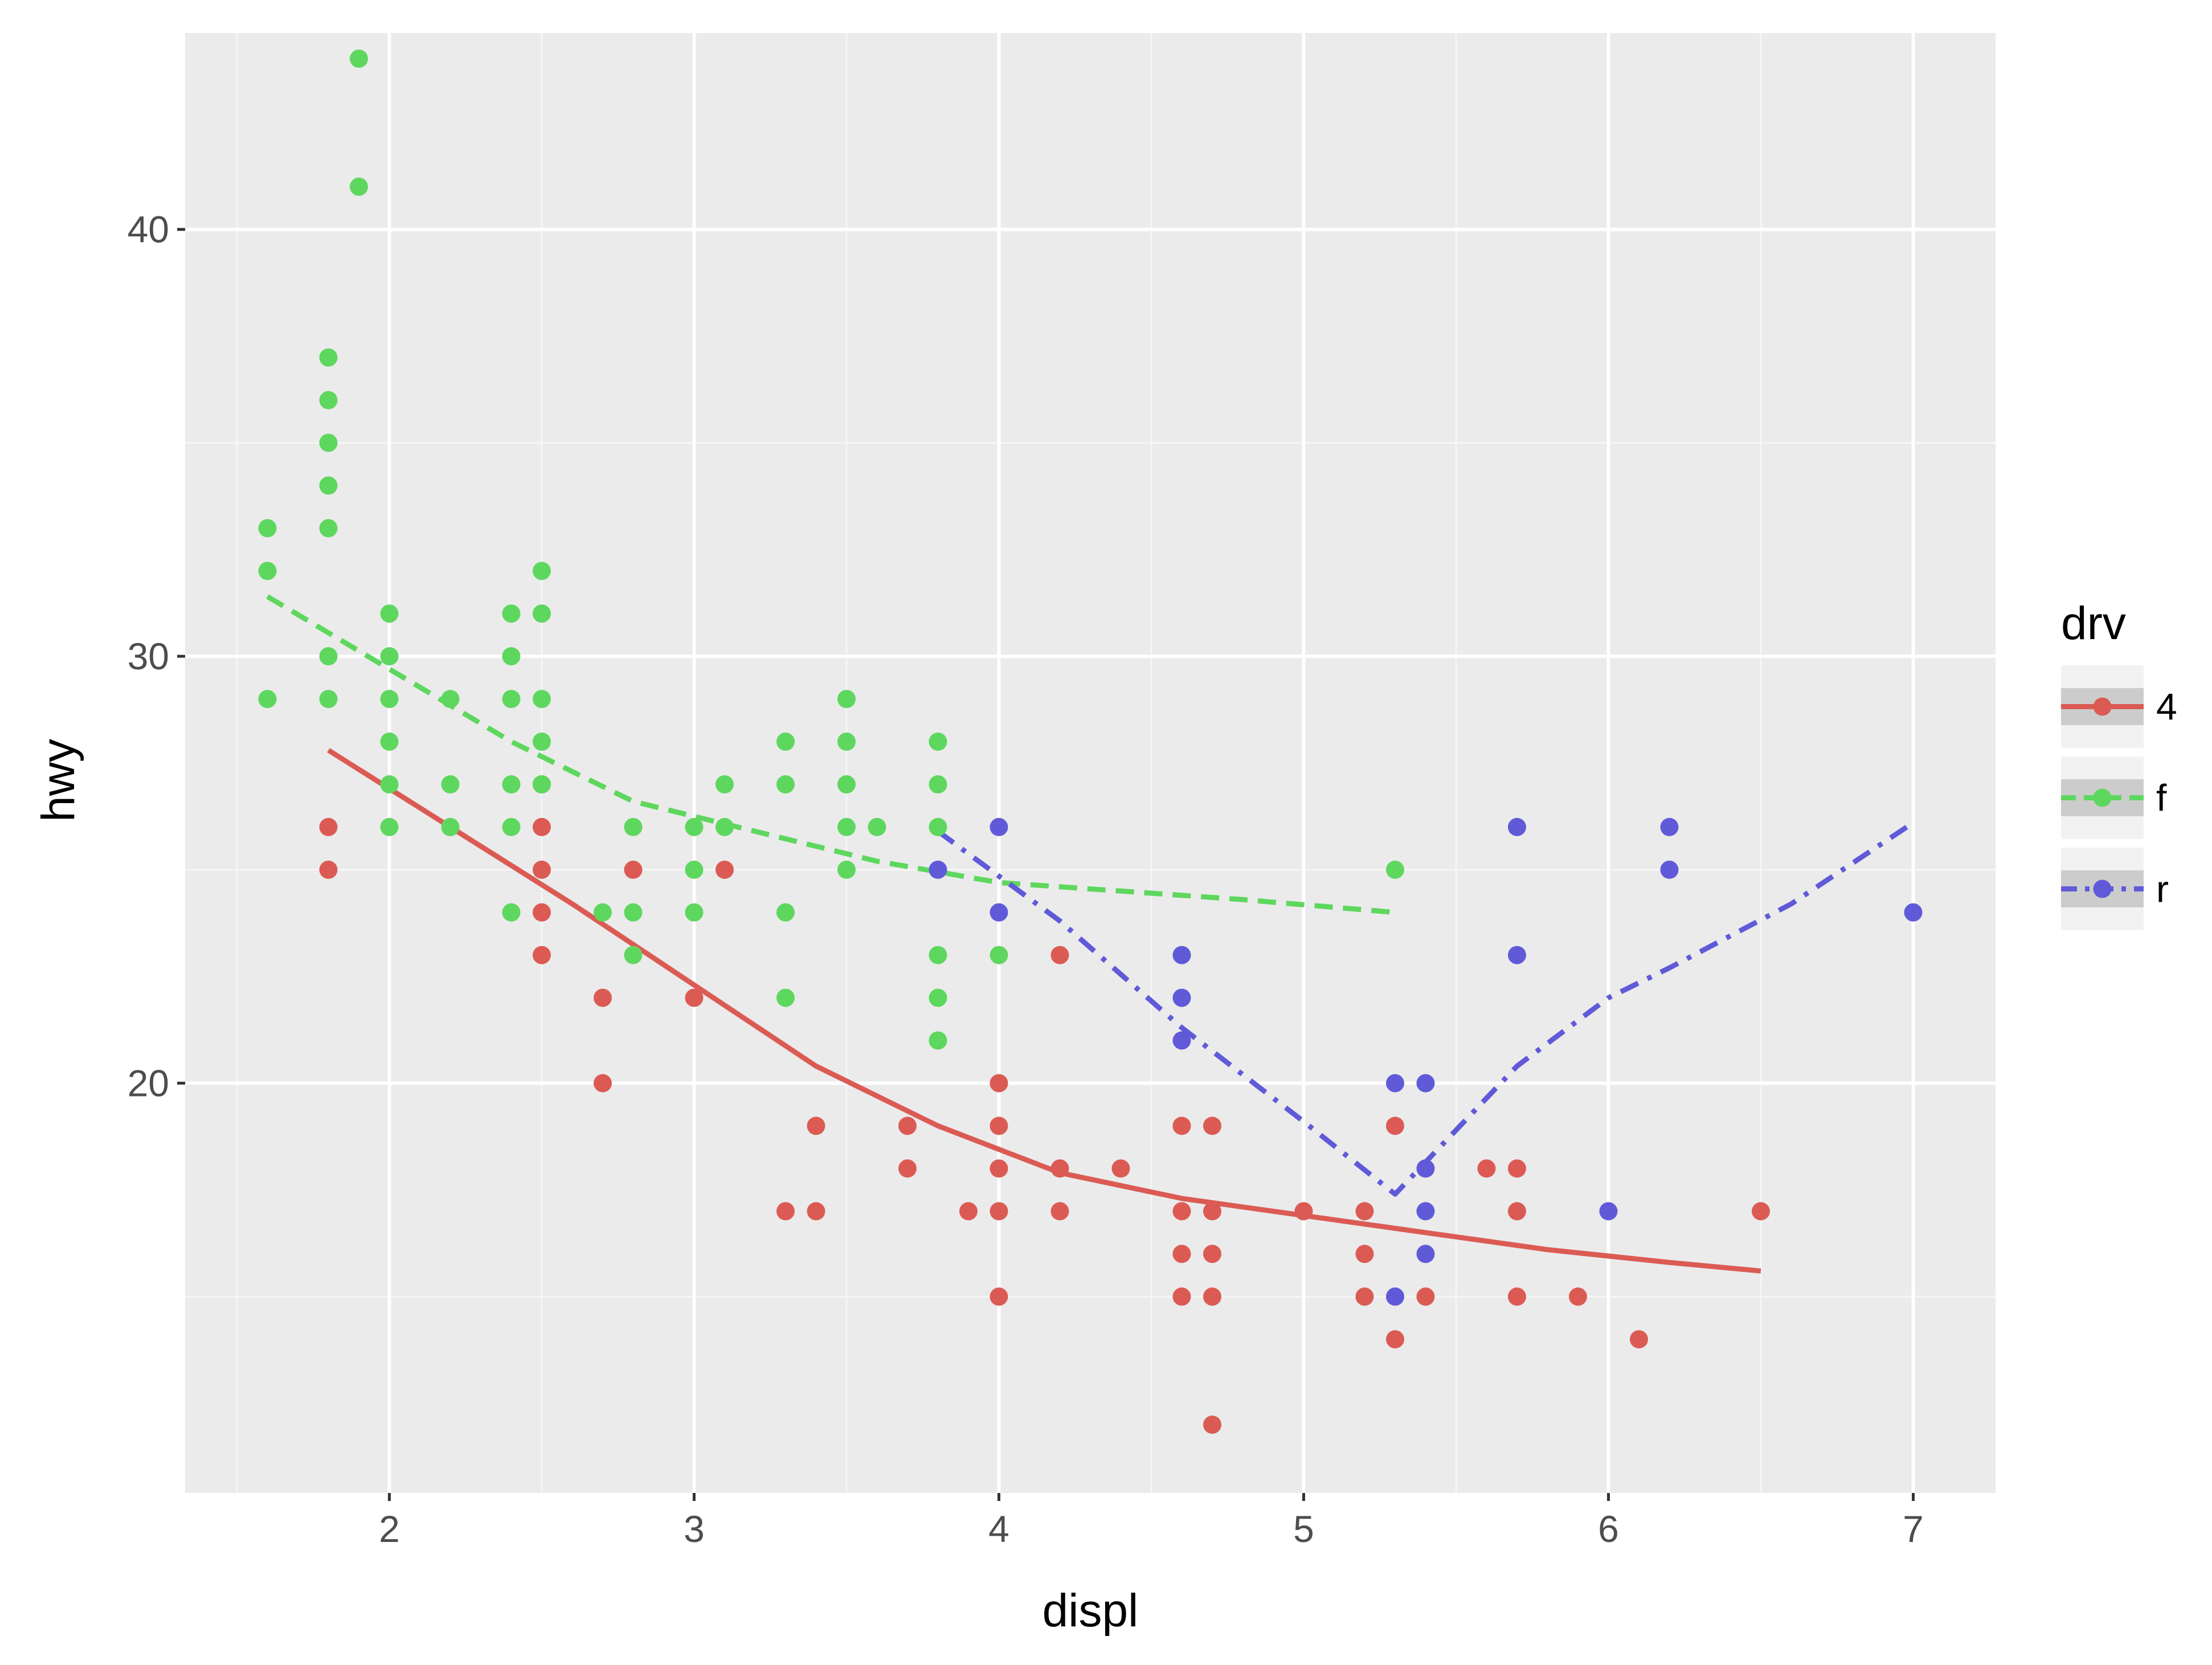  What do you see at coordinates (2119, 764) in the screenshot?
I see `legend: drv 4 f r` at bounding box center [2119, 764].